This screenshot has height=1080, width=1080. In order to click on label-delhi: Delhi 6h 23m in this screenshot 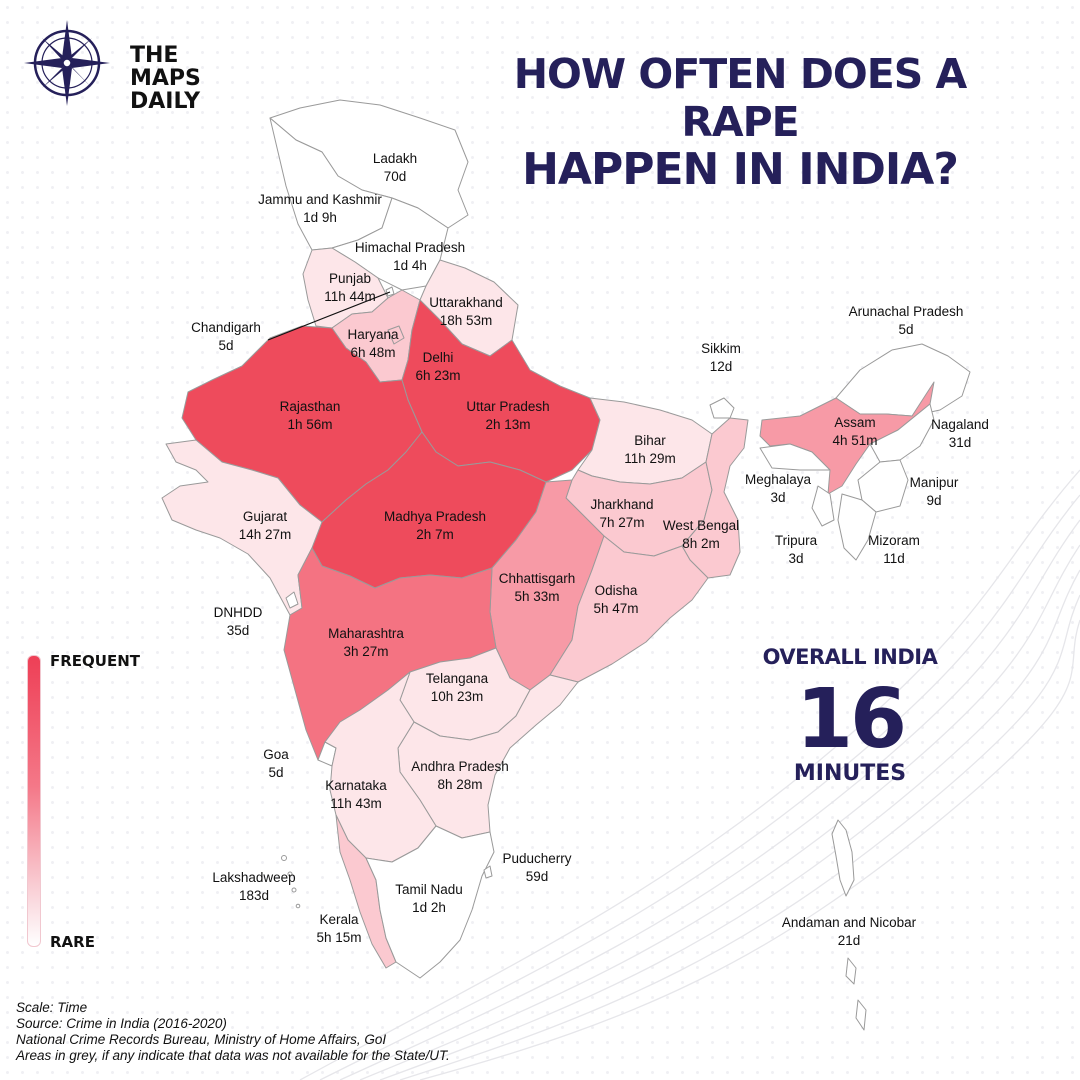, I will do `click(437, 367)`.